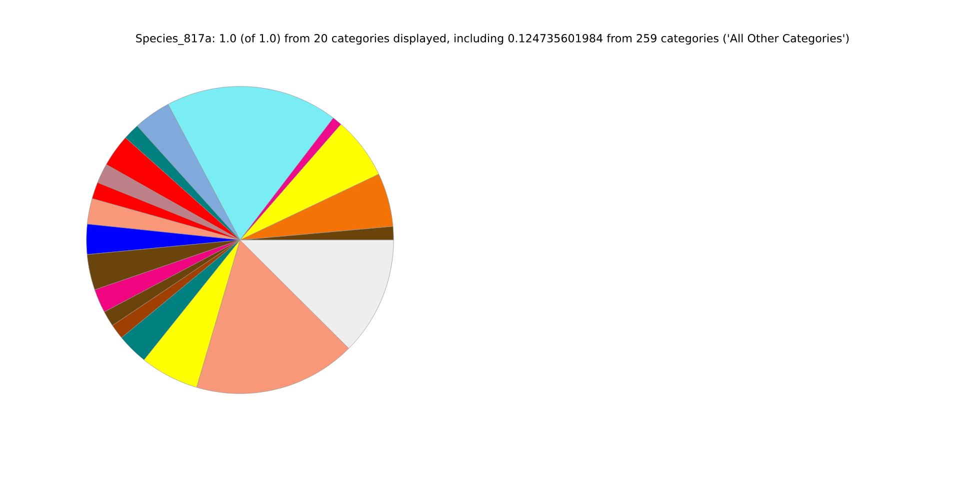 The image size is (960, 480). Describe the element at coordinates (492, 39) in the screenshot. I see `text: Species_817a: 1.0 (of 1.0) from 20 categories displayed, including 0.124735601984 from 259 categories ('All Other Categories')` at that location.